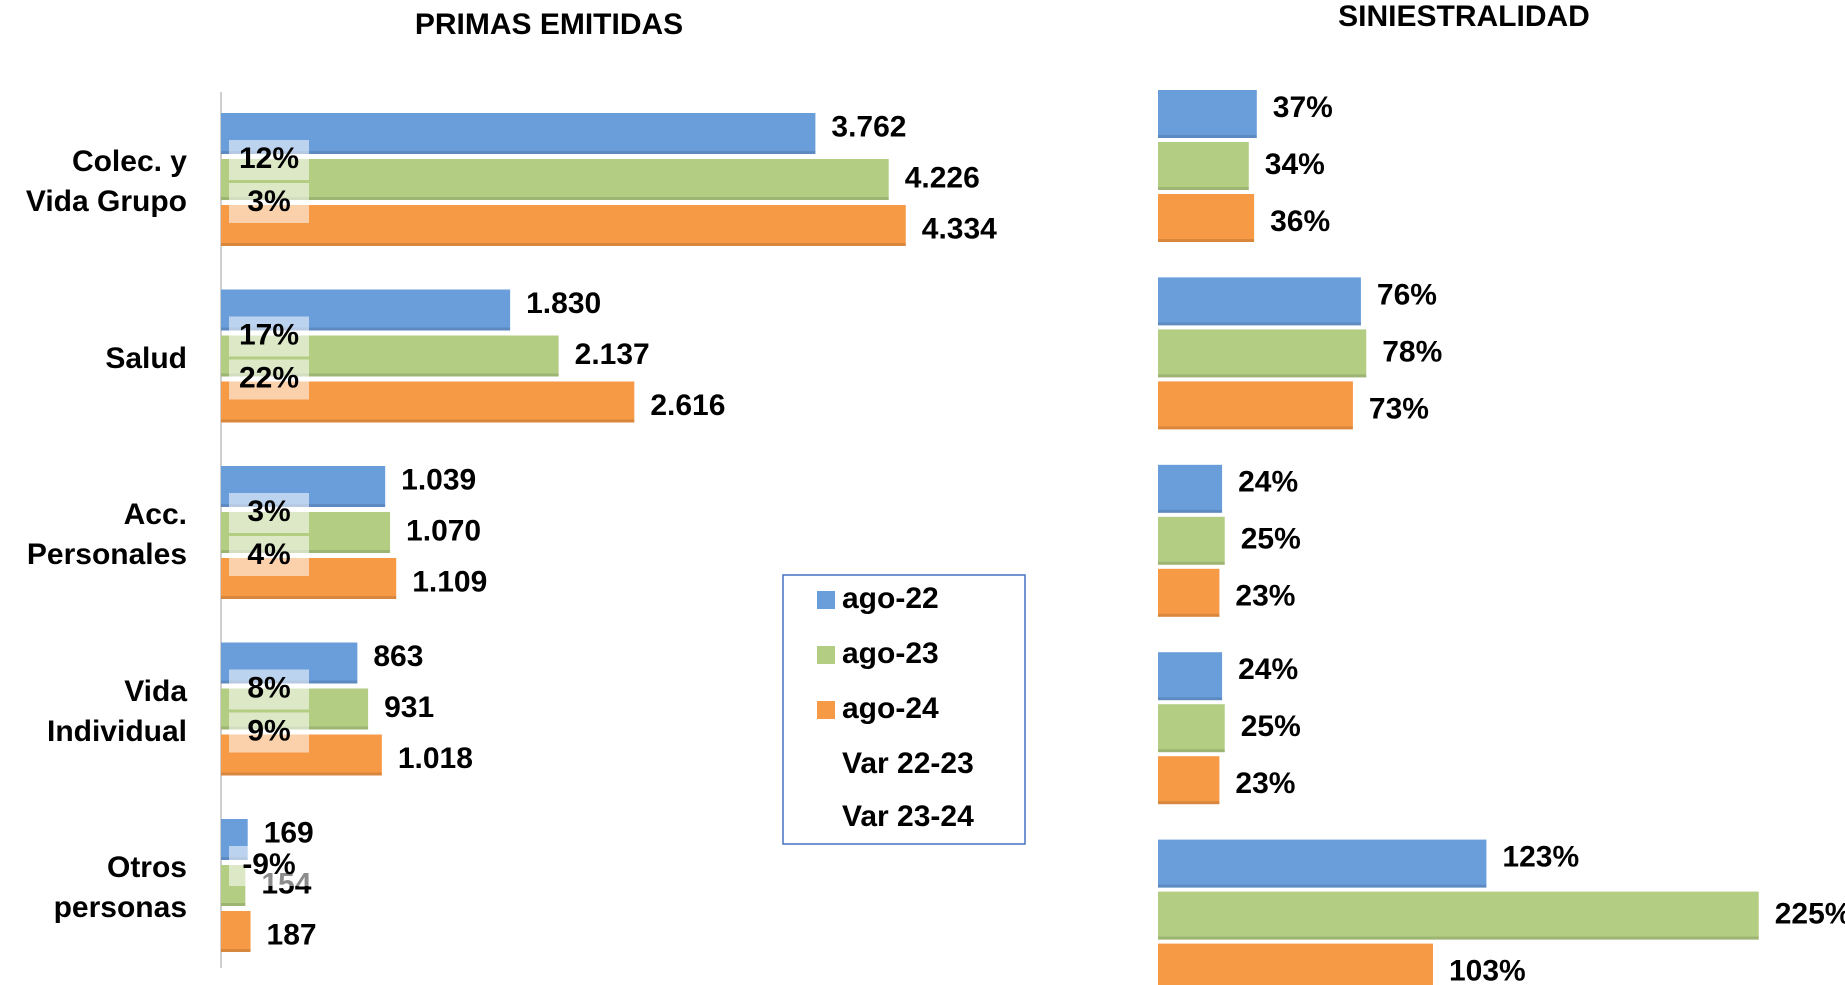 The width and height of the screenshot is (1845, 985). Describe the element at coordinates (1303, 107) in the screenshot. I see `data-label: 37%` at that location.